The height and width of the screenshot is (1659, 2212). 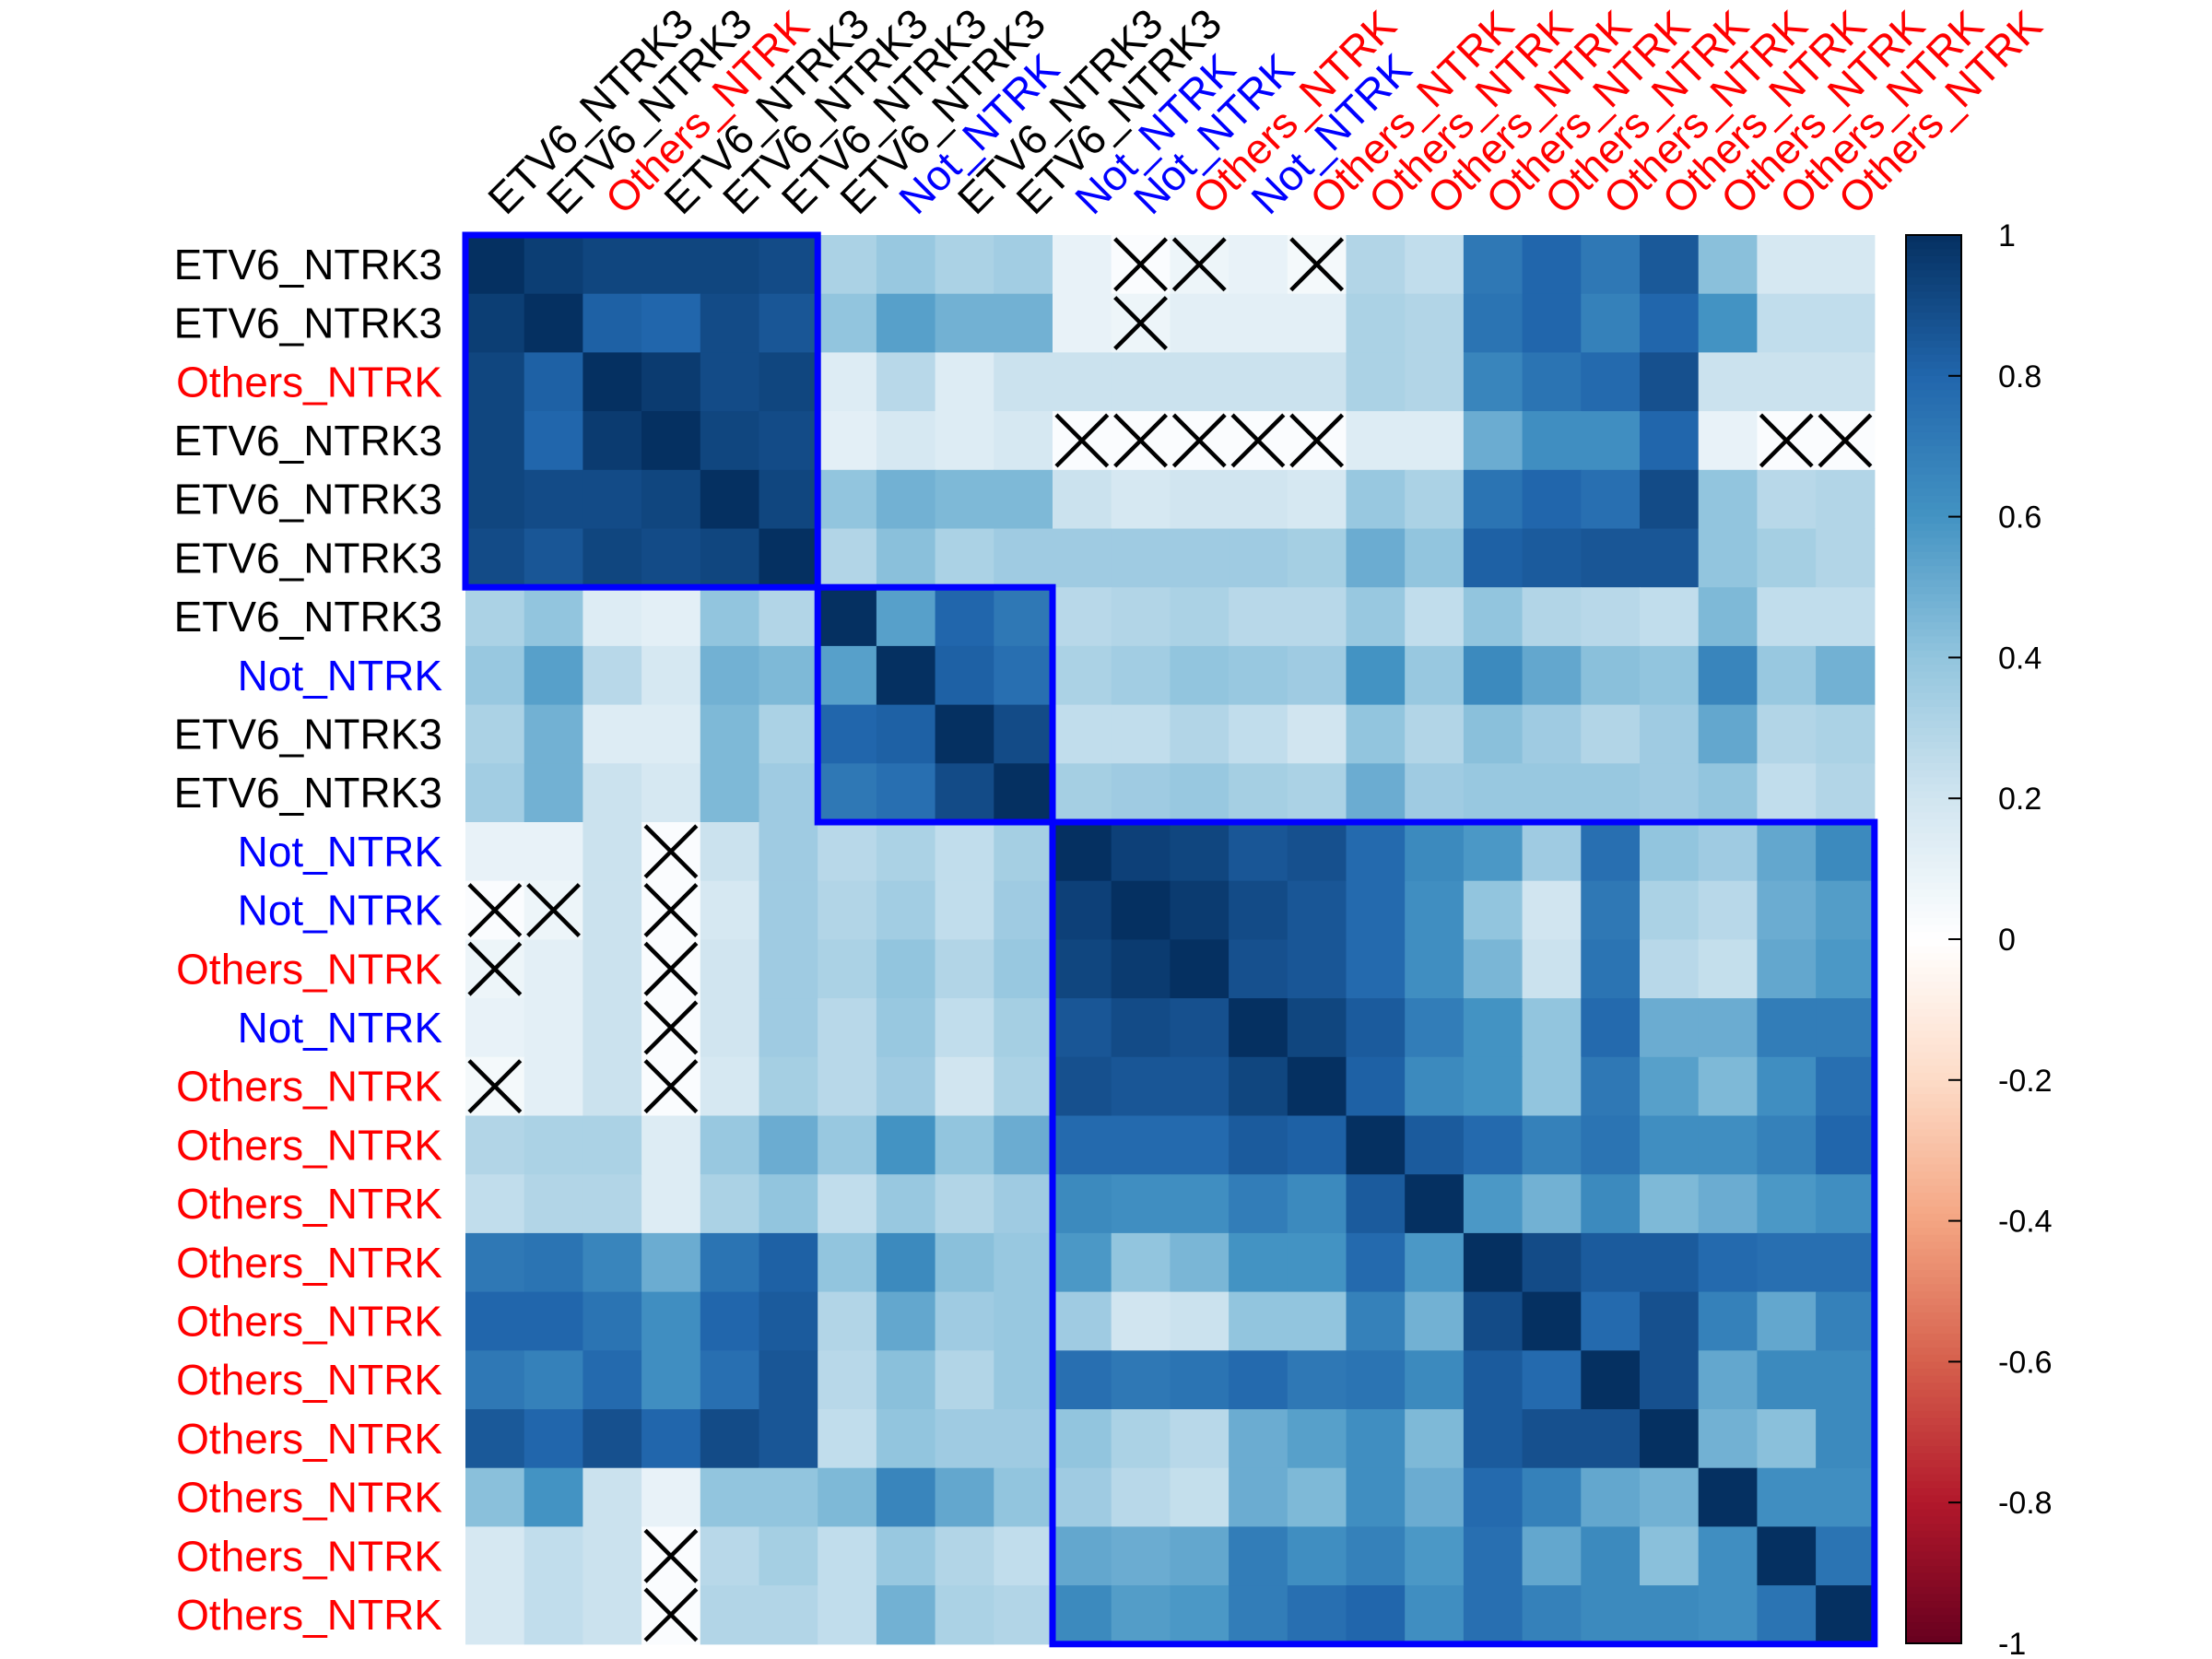 I want to click on legend-tick-label: 0.8, so click(x=2019, y=376).